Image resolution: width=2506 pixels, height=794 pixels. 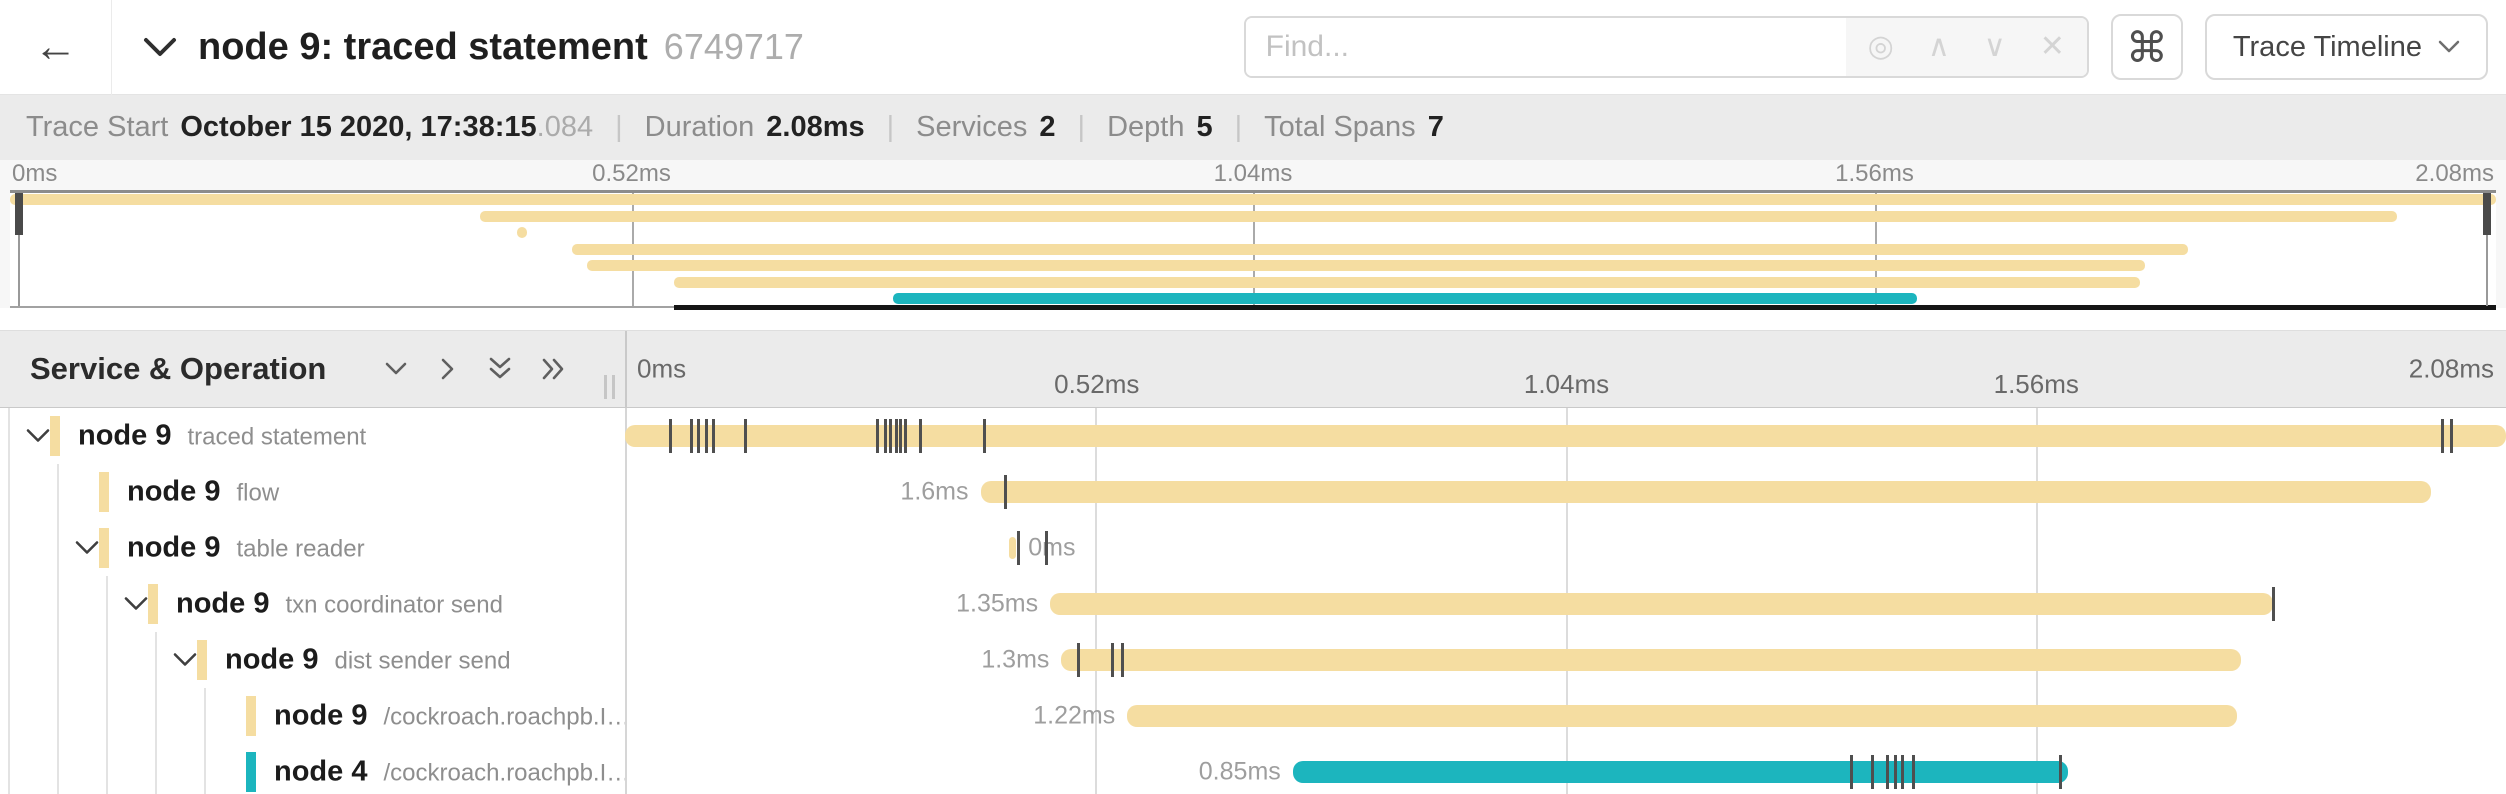 I want to click on expand-one-button, so click(x=396, y=369).